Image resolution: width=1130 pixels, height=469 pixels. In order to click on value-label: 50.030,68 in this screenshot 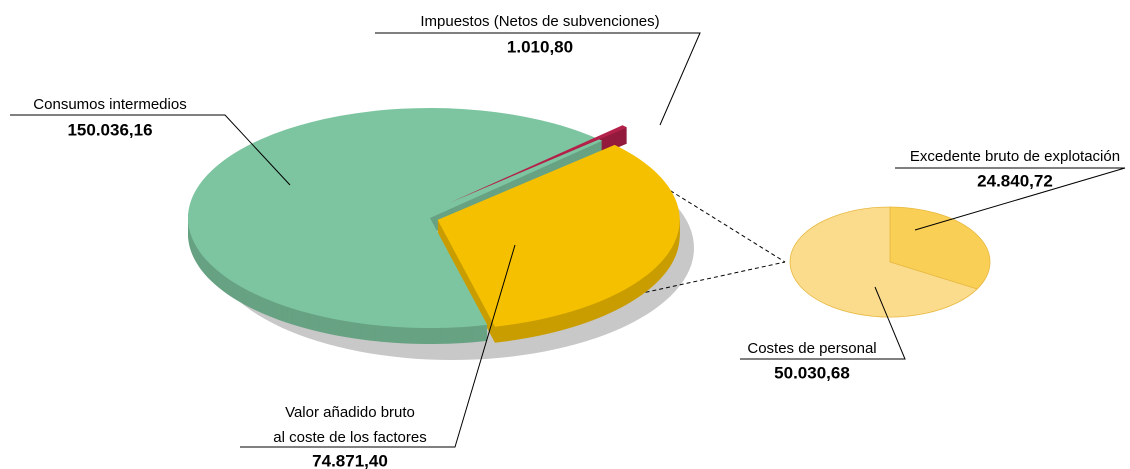, I will do `click(812, 372)`.